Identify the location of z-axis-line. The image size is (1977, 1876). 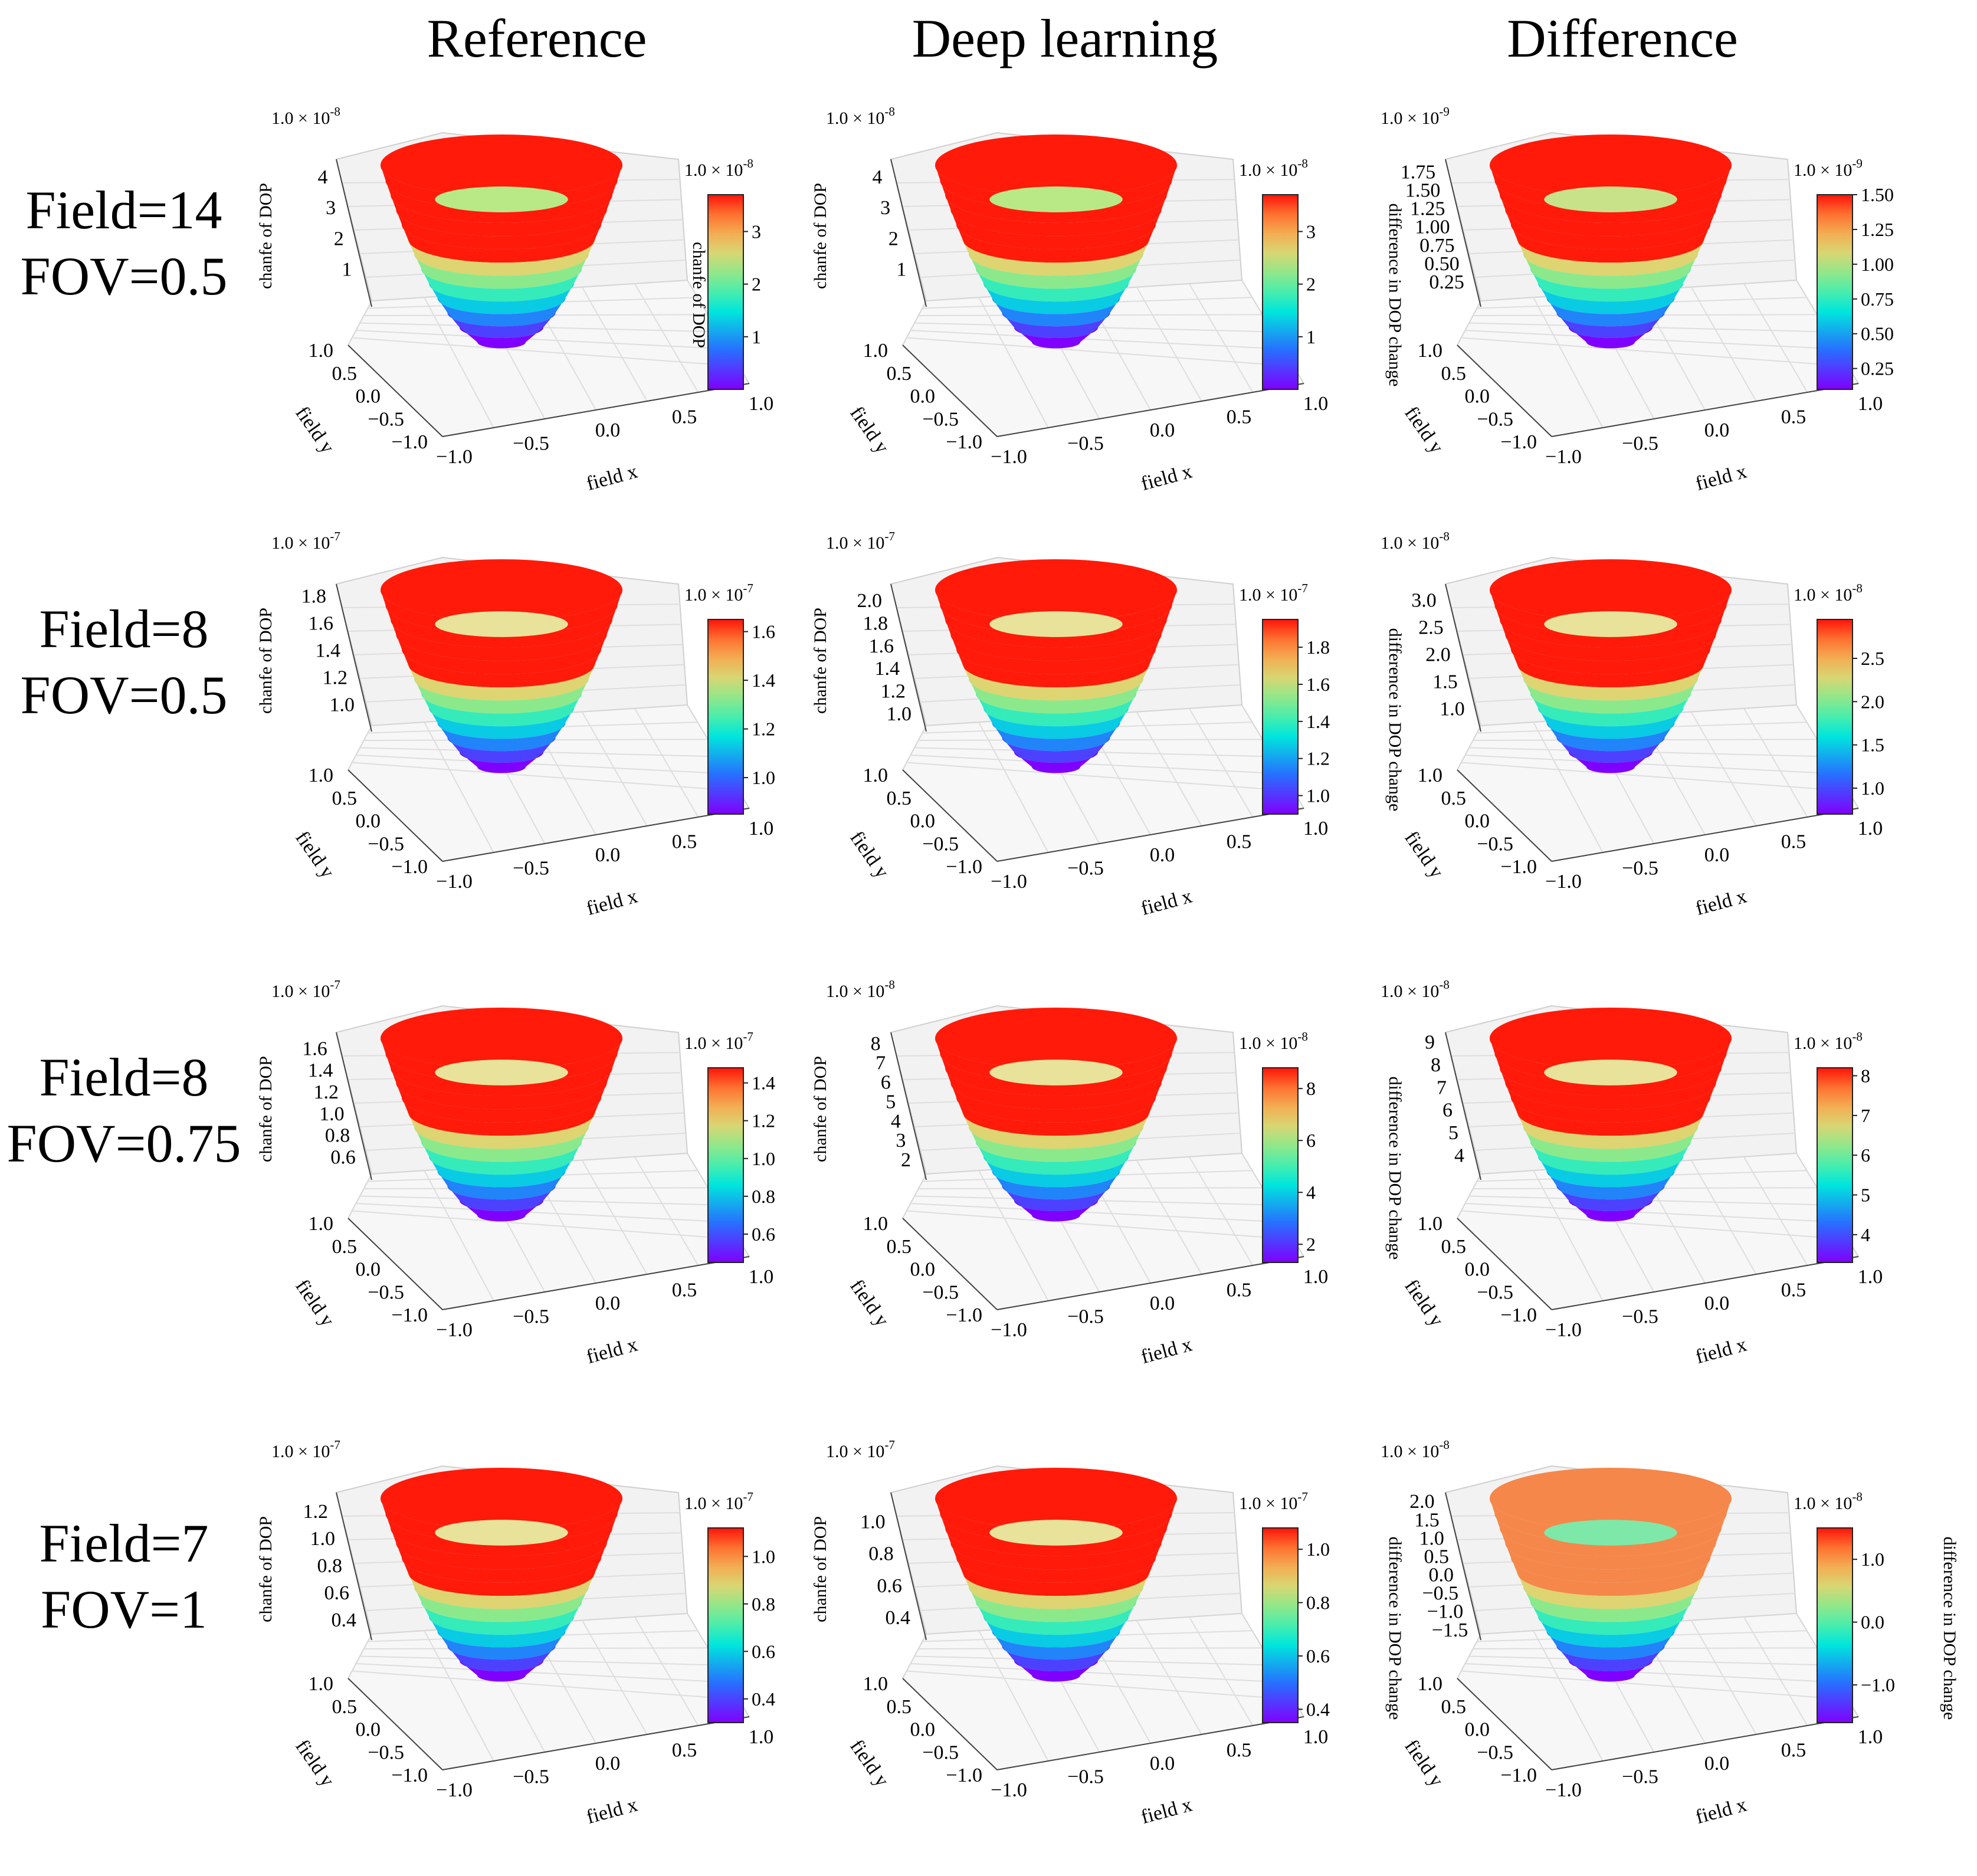
(908, 1566).